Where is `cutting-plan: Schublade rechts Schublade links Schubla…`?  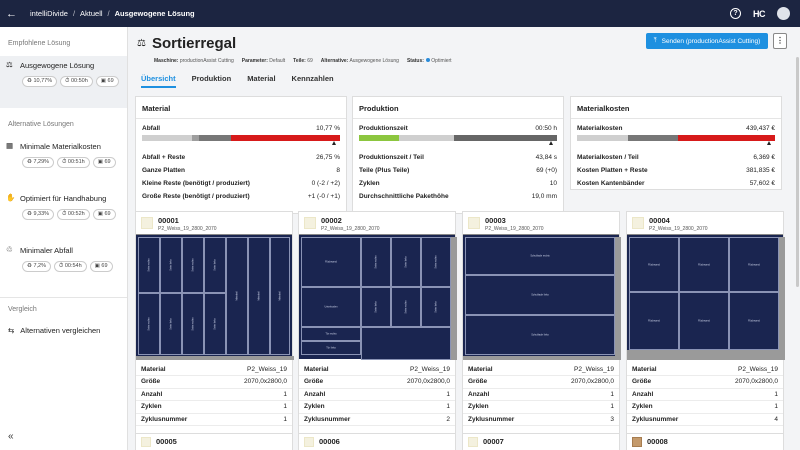 cutting-plan: Schublade rechts Schublade links Schubla… is located at coordinates (542, 297).